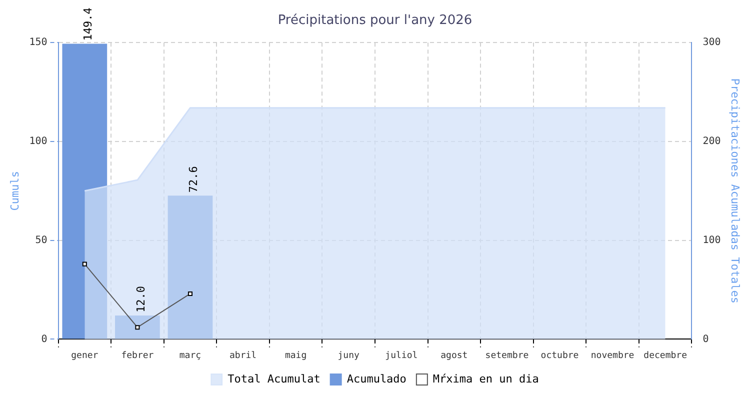 The image size is (750, 400). What do you see at coordinates (507, 355) in the screenshot?
I see `x-tick-label: setembre` at bounding box center [507, 355].